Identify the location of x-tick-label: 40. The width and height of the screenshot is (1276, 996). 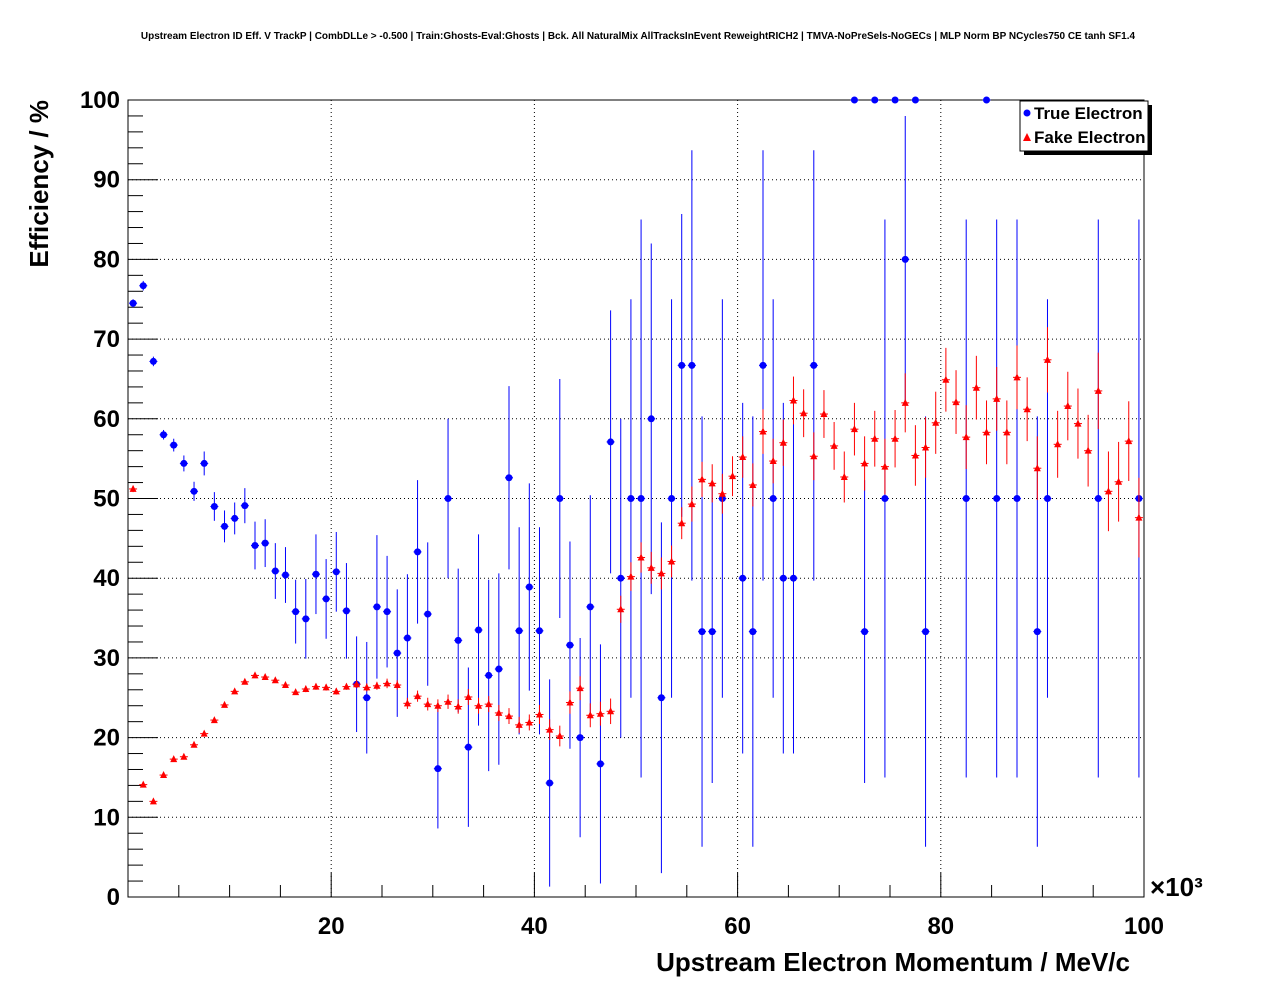
(534, 926).